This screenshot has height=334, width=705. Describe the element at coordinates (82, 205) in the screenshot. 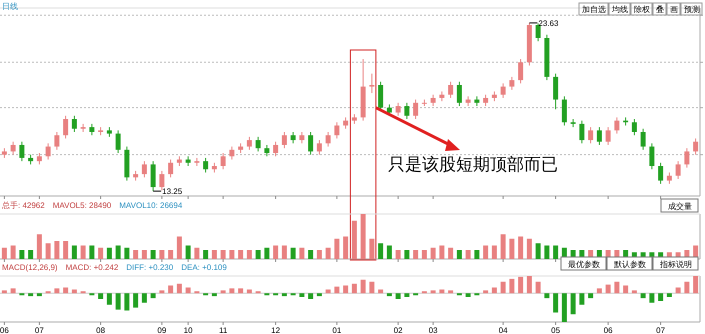

I see `text: MAVOL5: 28490` at that location.